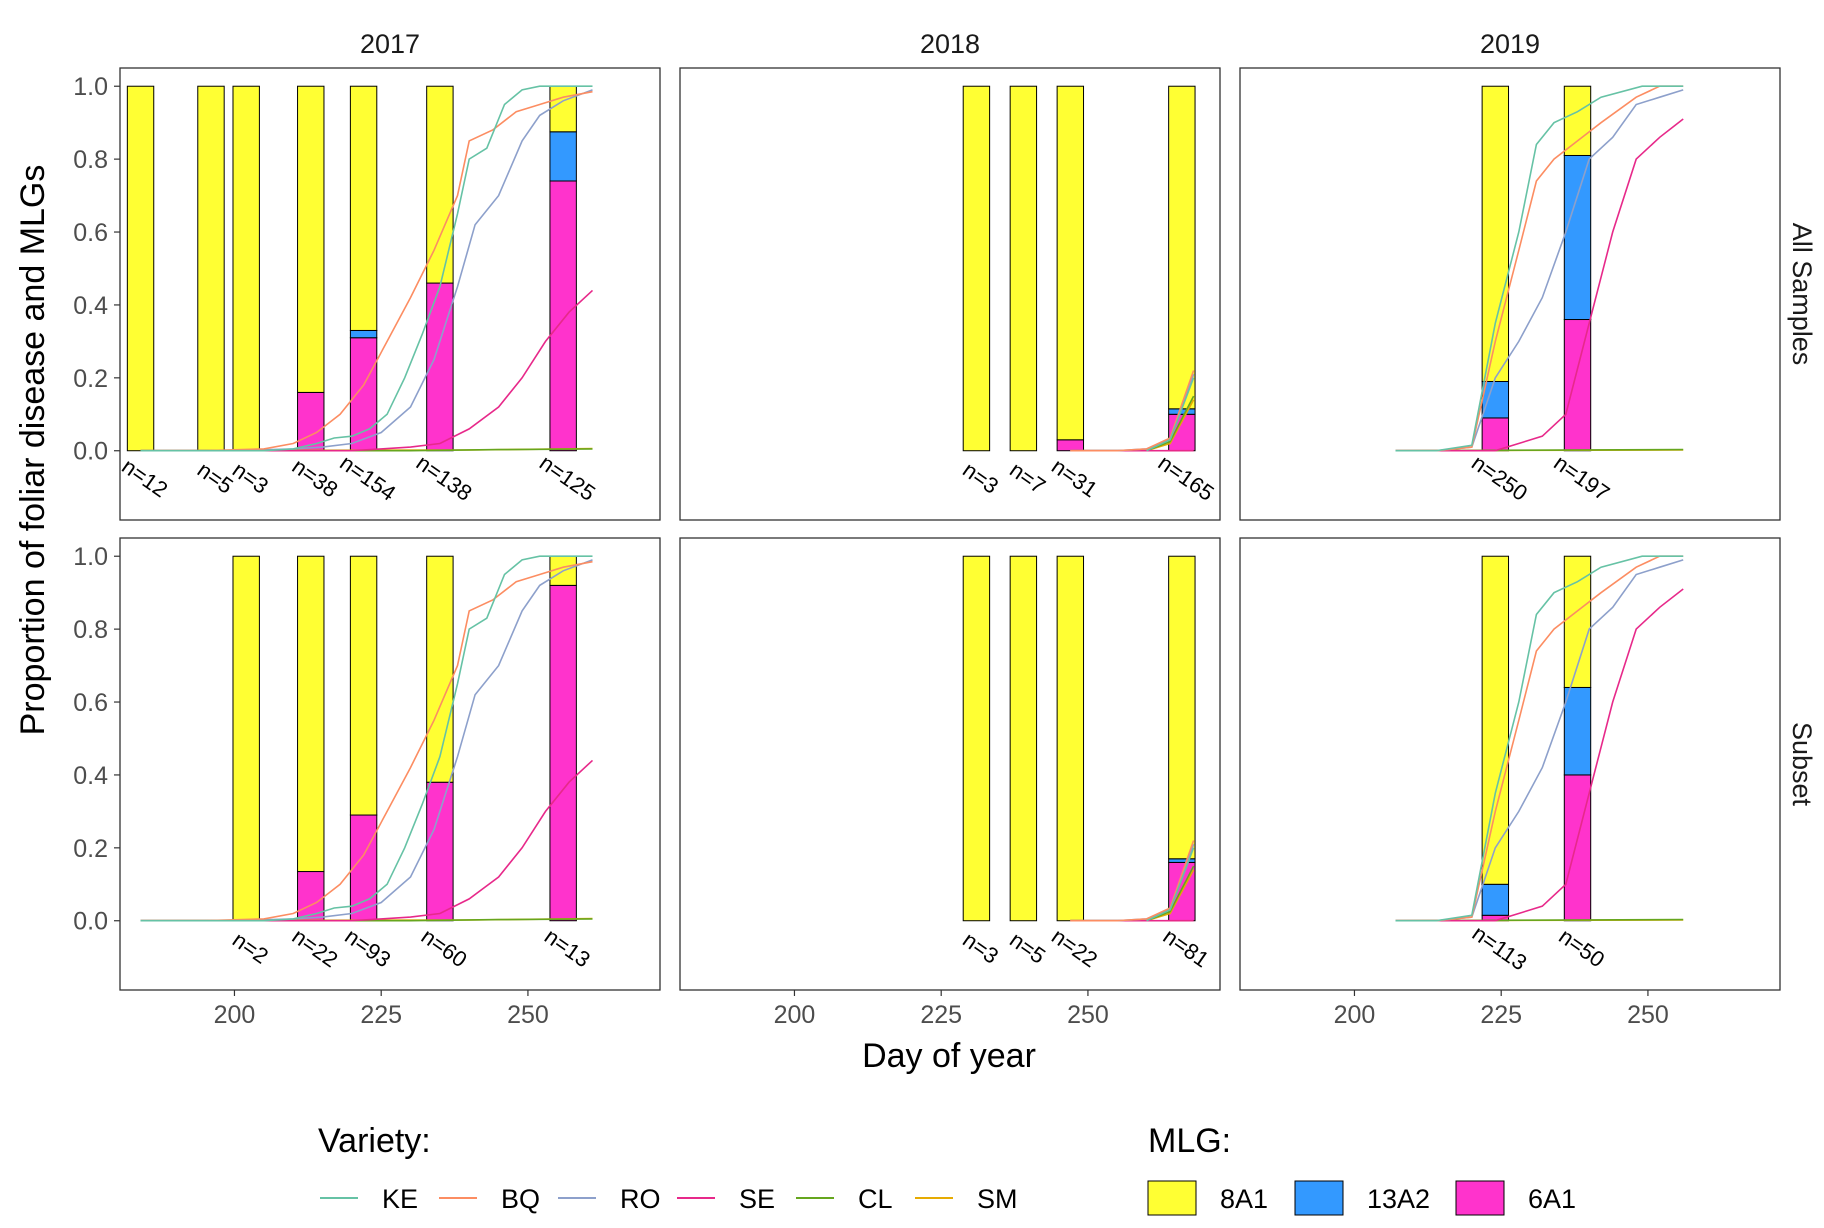 The image size is (1824, 1228). What do you see at coordinates (1510, 44) in the screenshot?
I see `facet-strip-year: 2019` at bounding box center [1510, 44].